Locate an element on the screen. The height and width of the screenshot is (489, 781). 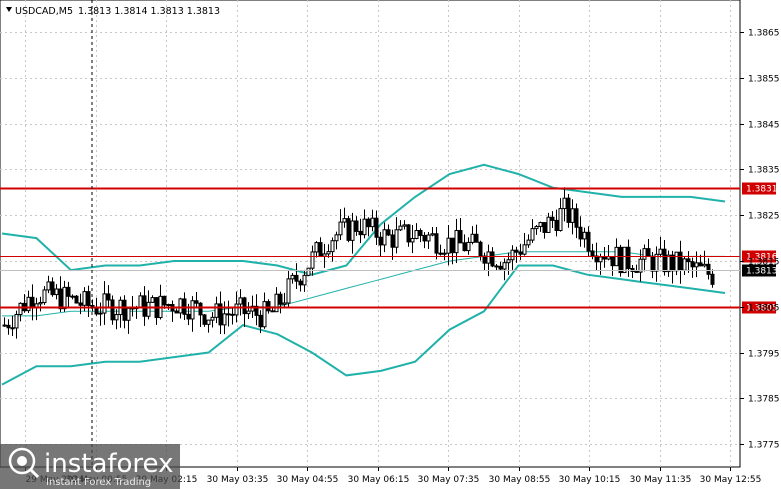
level-tag-label: 1.3805 is located at coordinates (762, 309).